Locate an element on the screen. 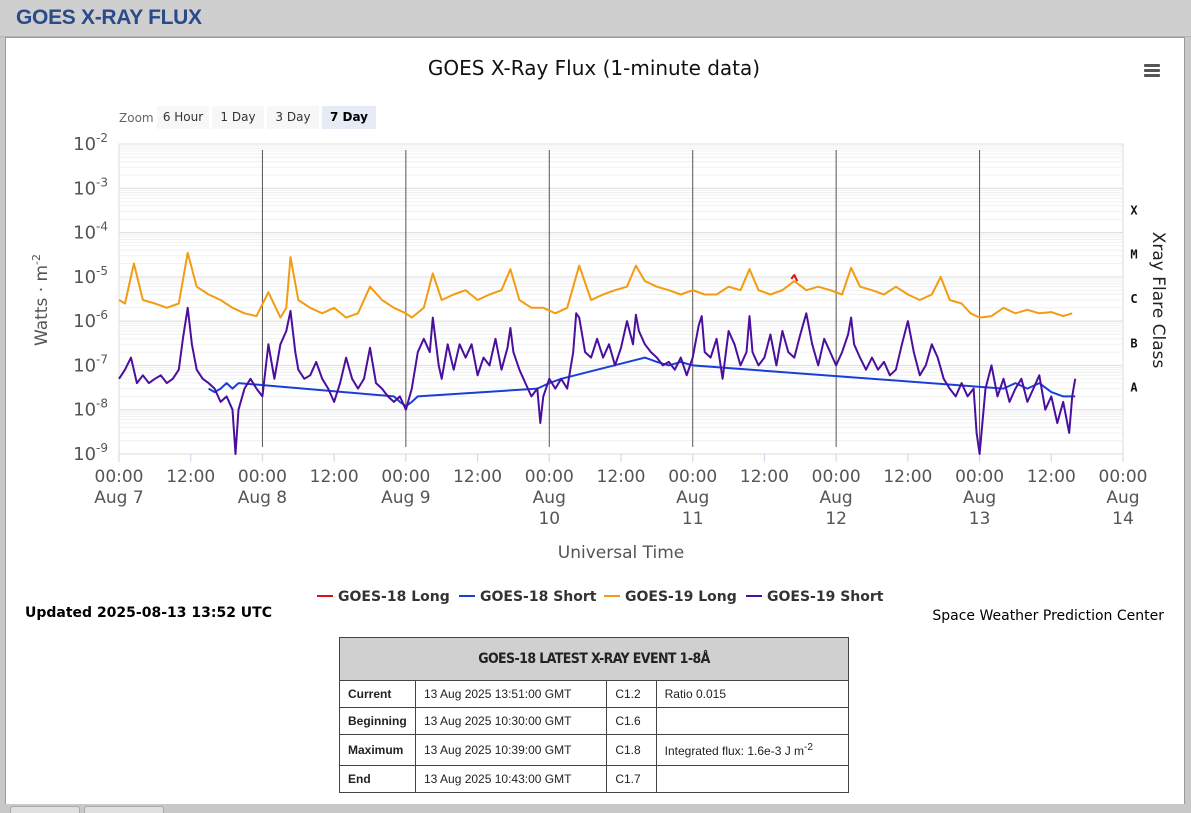  legend-label: GOES-19 Long is located at coordinates (681, 597).